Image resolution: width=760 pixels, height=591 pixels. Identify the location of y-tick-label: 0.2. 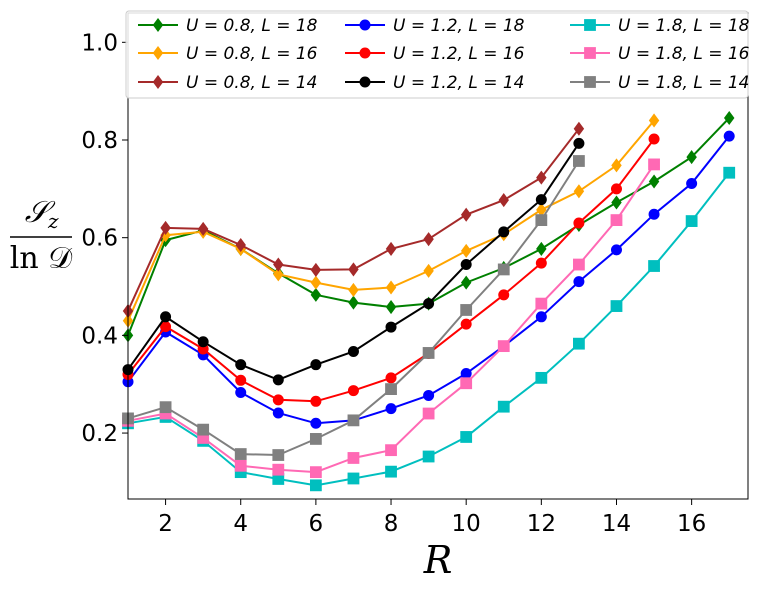
(99, 434).